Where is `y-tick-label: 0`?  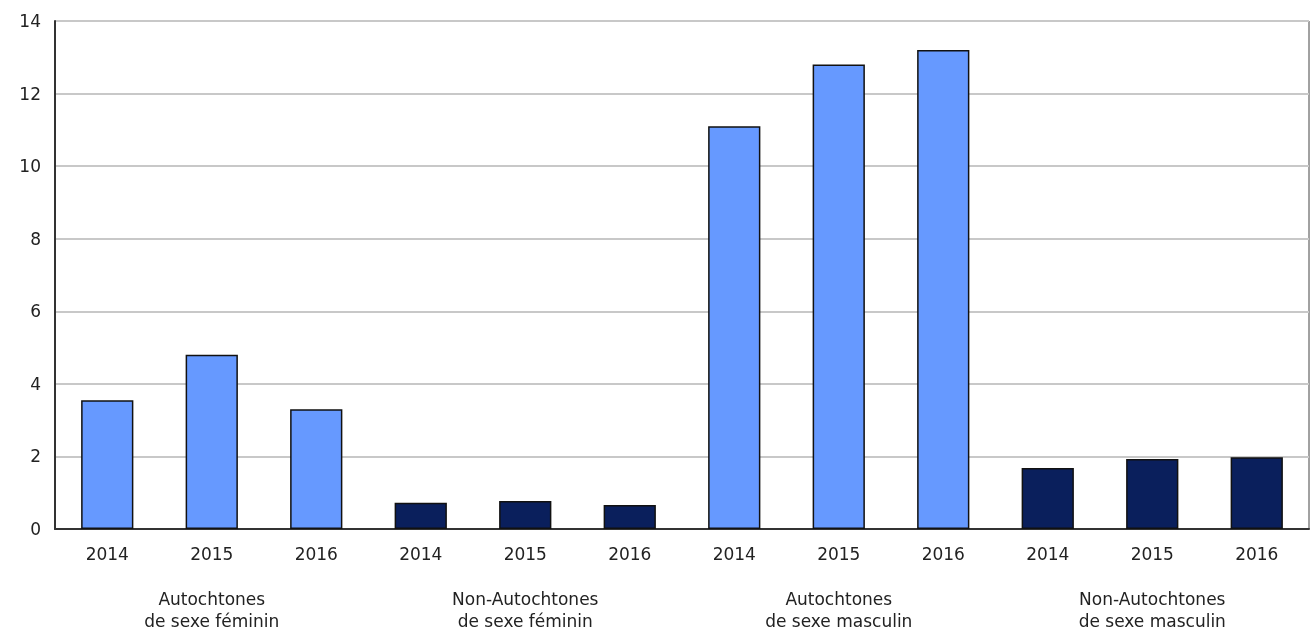
y-tick-label: 0 is located at coordinates (35, 529).